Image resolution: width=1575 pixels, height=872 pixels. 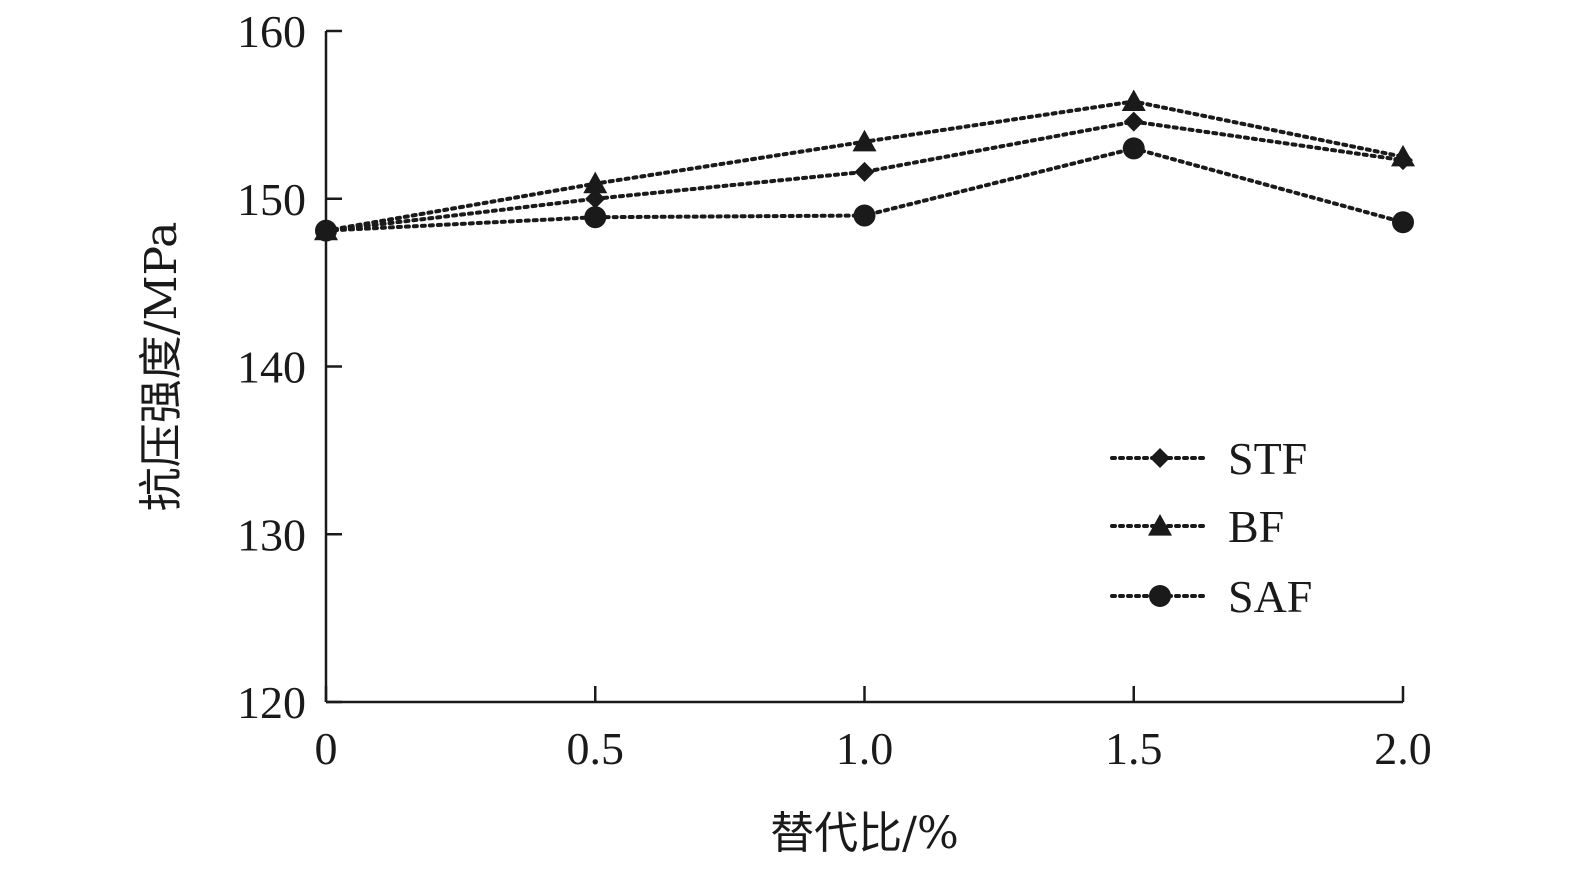 I want to click on legend-item-saf: SAF, so click(x=1211, y=596).